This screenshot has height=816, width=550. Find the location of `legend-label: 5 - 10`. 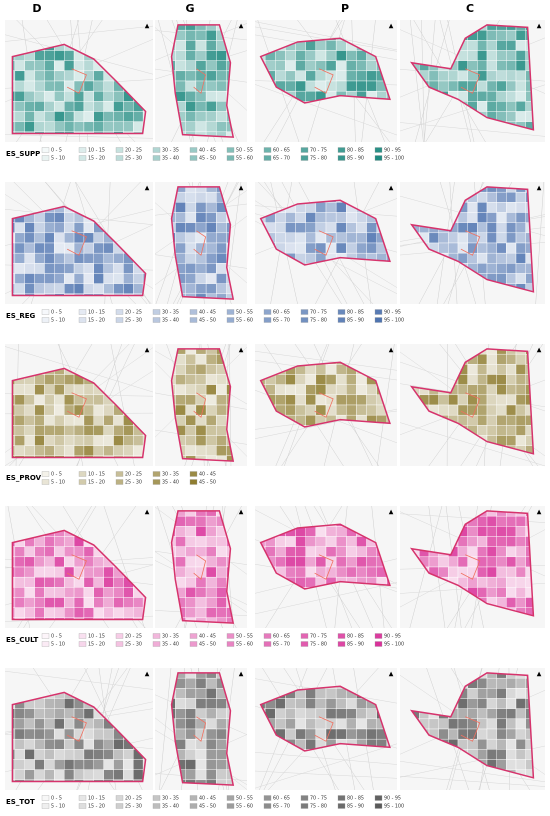

legend-label: 5 - 10 is located at coordinates (58, 807).